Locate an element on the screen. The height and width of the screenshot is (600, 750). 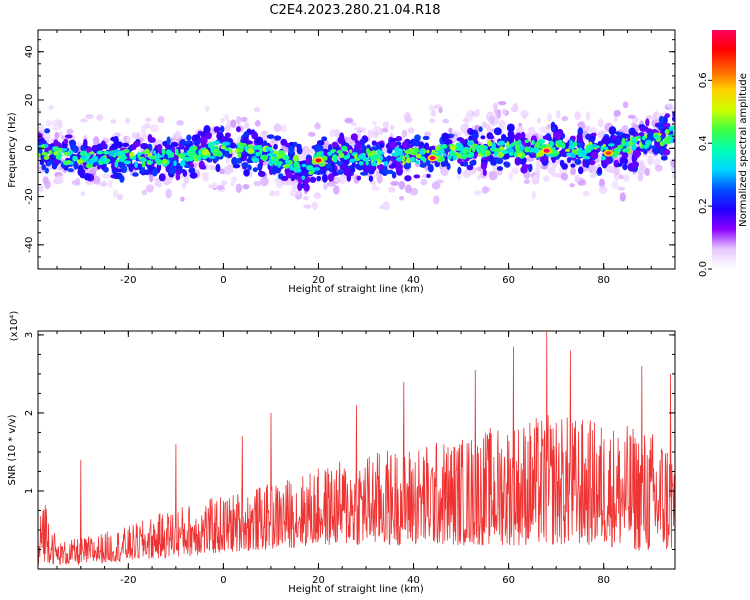
spectrogram-x-label: Height of straight line (km) is located at coordinates (356, 289).